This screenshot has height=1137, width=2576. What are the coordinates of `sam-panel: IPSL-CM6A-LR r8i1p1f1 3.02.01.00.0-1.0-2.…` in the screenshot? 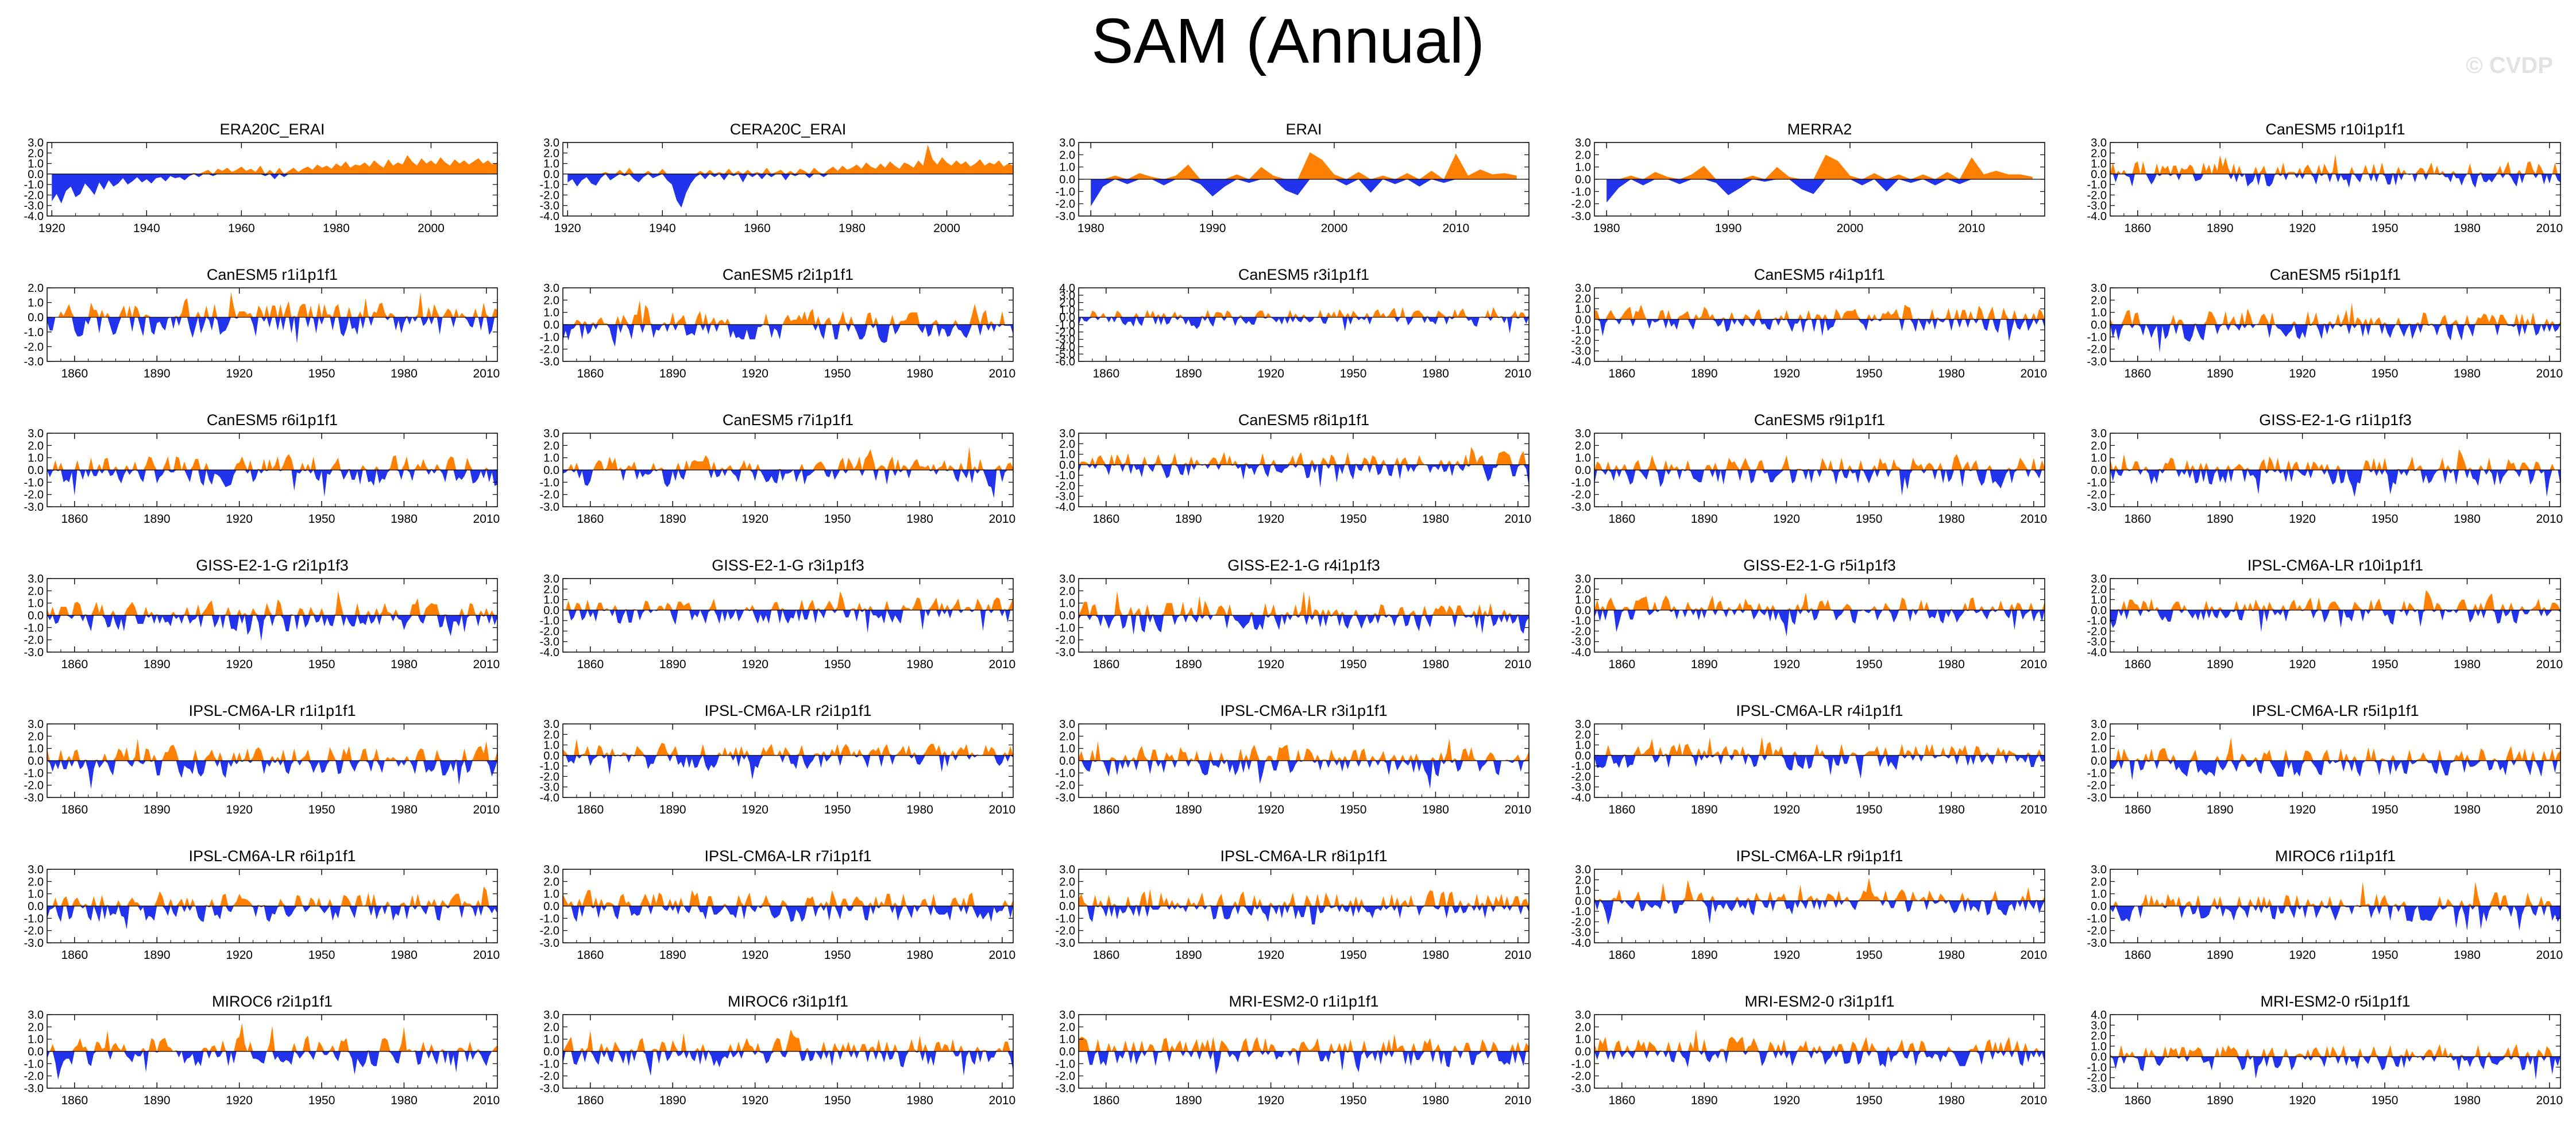 It's located at (1294, 904).